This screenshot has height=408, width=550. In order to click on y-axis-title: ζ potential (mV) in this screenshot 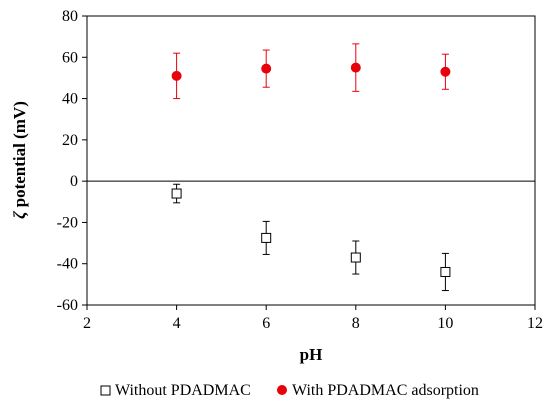, I will do `click(19, 160)`.